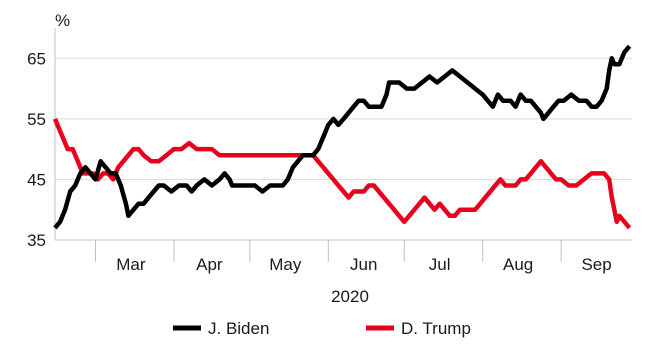  I want to click on legend-label-j-biden: J. Biden, so click(238, 328).